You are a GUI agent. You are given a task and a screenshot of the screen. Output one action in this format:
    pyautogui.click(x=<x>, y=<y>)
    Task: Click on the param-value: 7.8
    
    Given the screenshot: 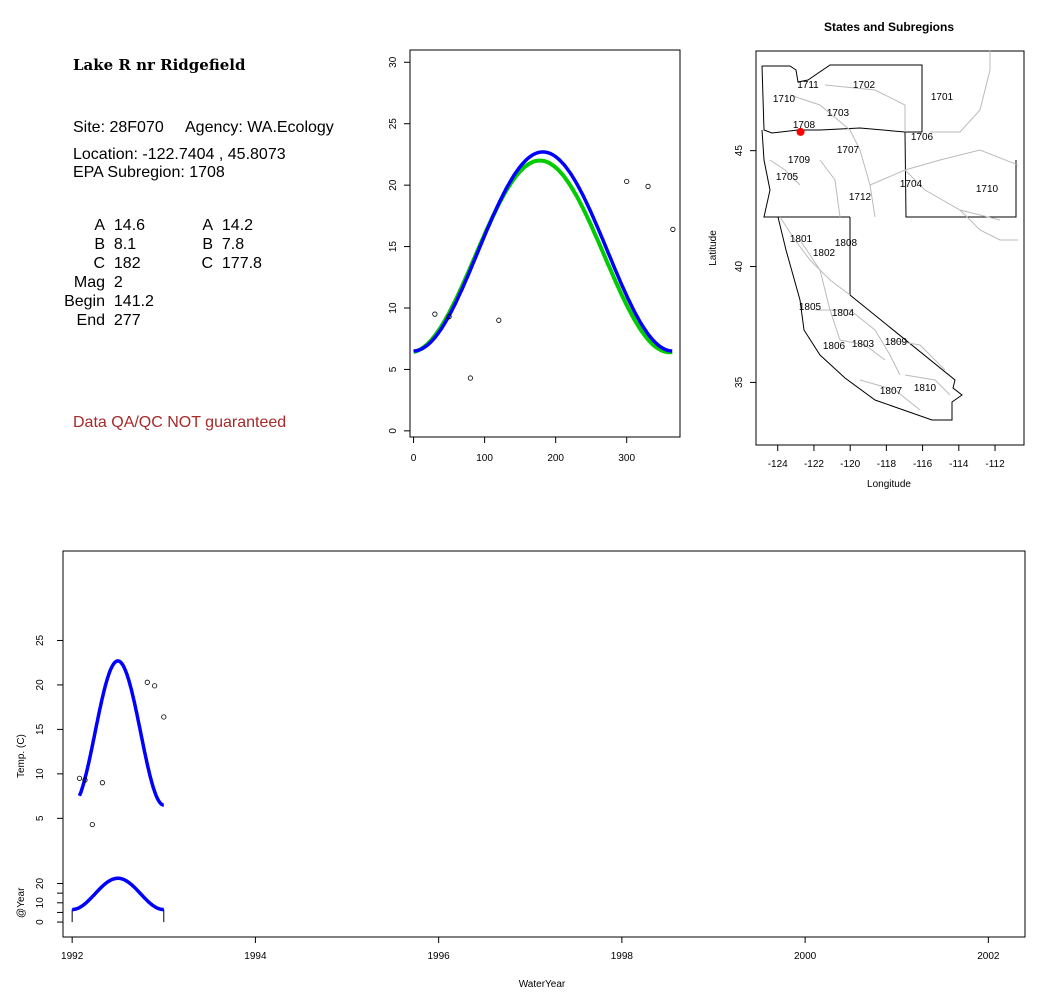 What is the action you would take?
    pyautogui.click(x=233, y=244)
    